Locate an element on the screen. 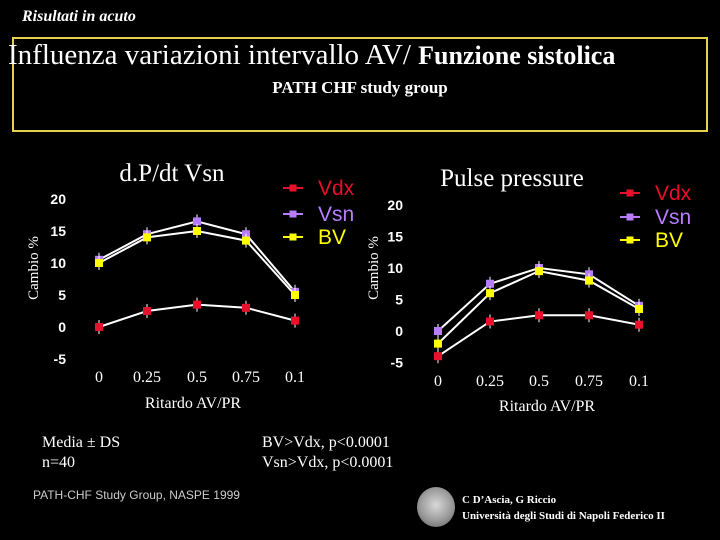 The height and width of the screenshot is (540, 720). credit-authors: C D’Ascia, G Riccio is located at coordinates (509, 500).